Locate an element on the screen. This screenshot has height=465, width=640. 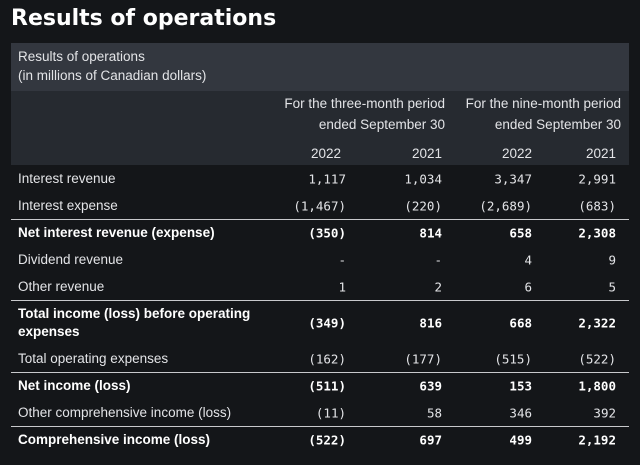
caption-units: (in millions of Canadian dollars) is located at coordinates (112, 75).